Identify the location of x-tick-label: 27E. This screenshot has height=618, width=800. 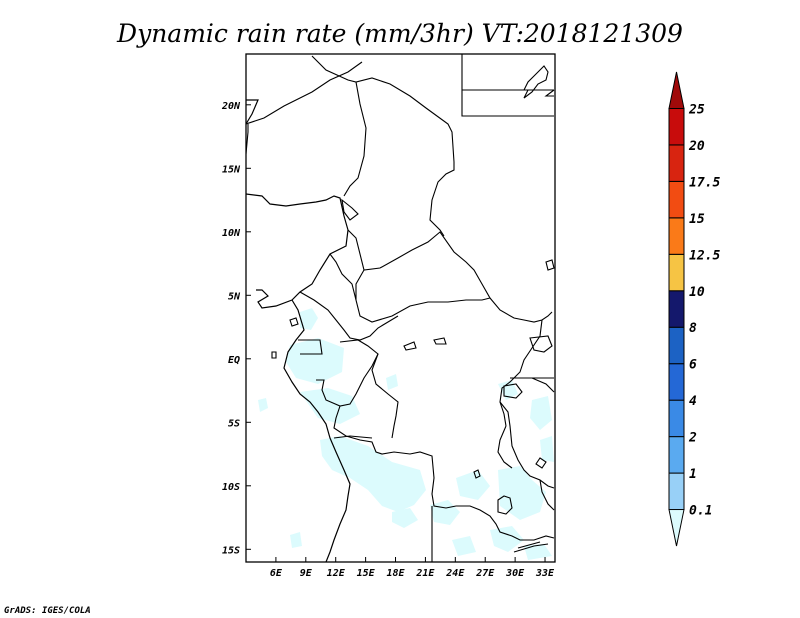
(485, 573).